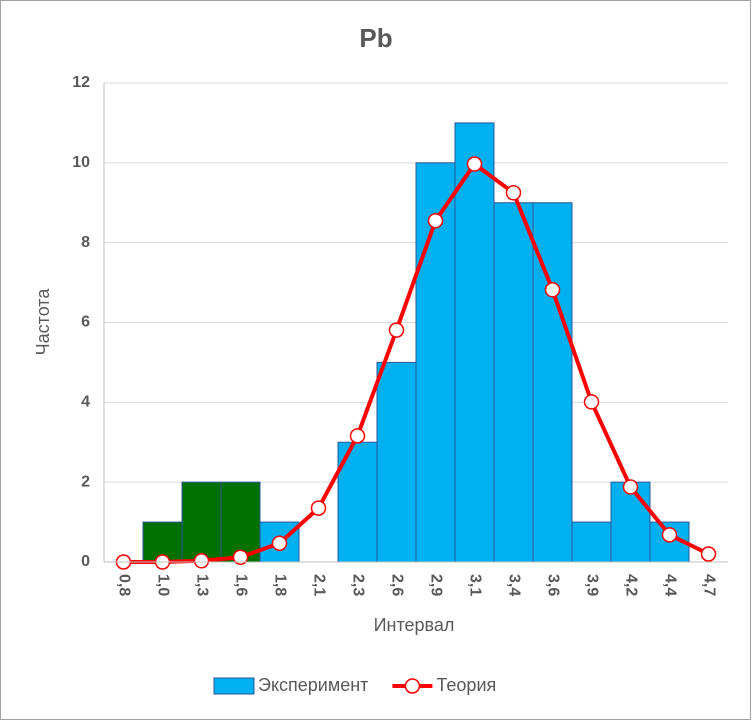  I want to click on x-tick-label: 2,1, so click(318, 585).